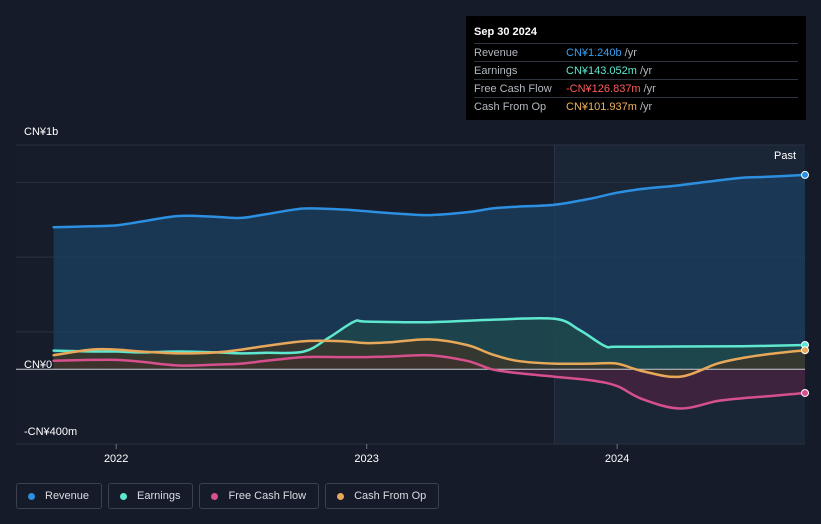  Describe the element at coordinates (429, 201) in the screenshot. I see `revenue-line` at that location.